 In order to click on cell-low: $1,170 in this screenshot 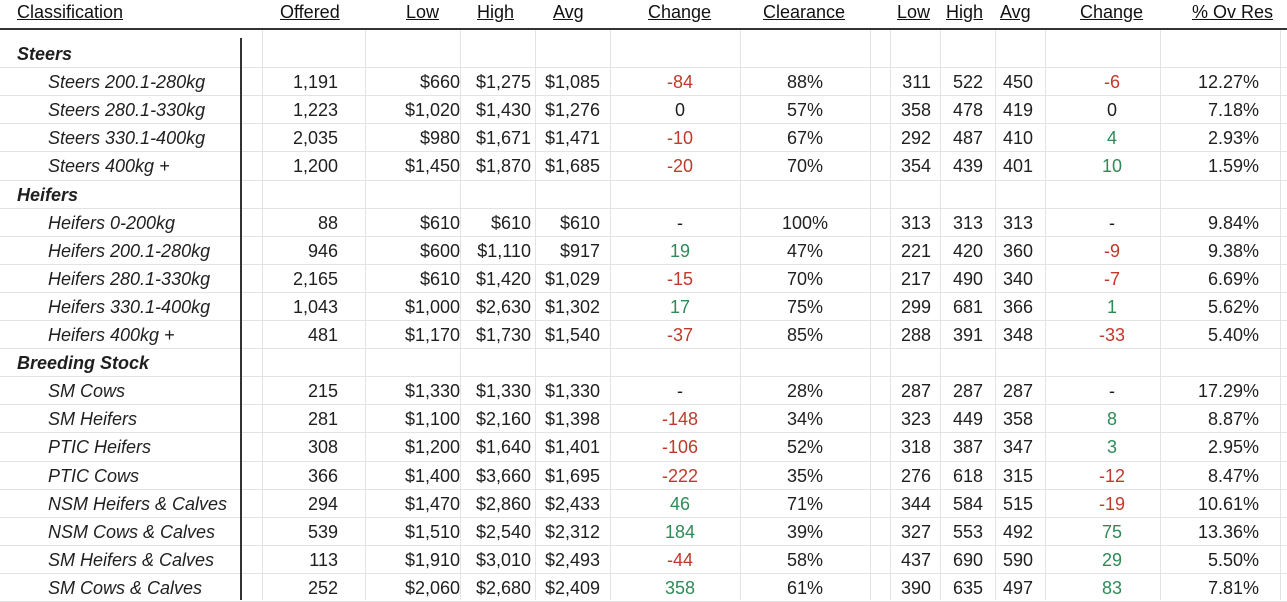, I will do `click(432, 335)`.